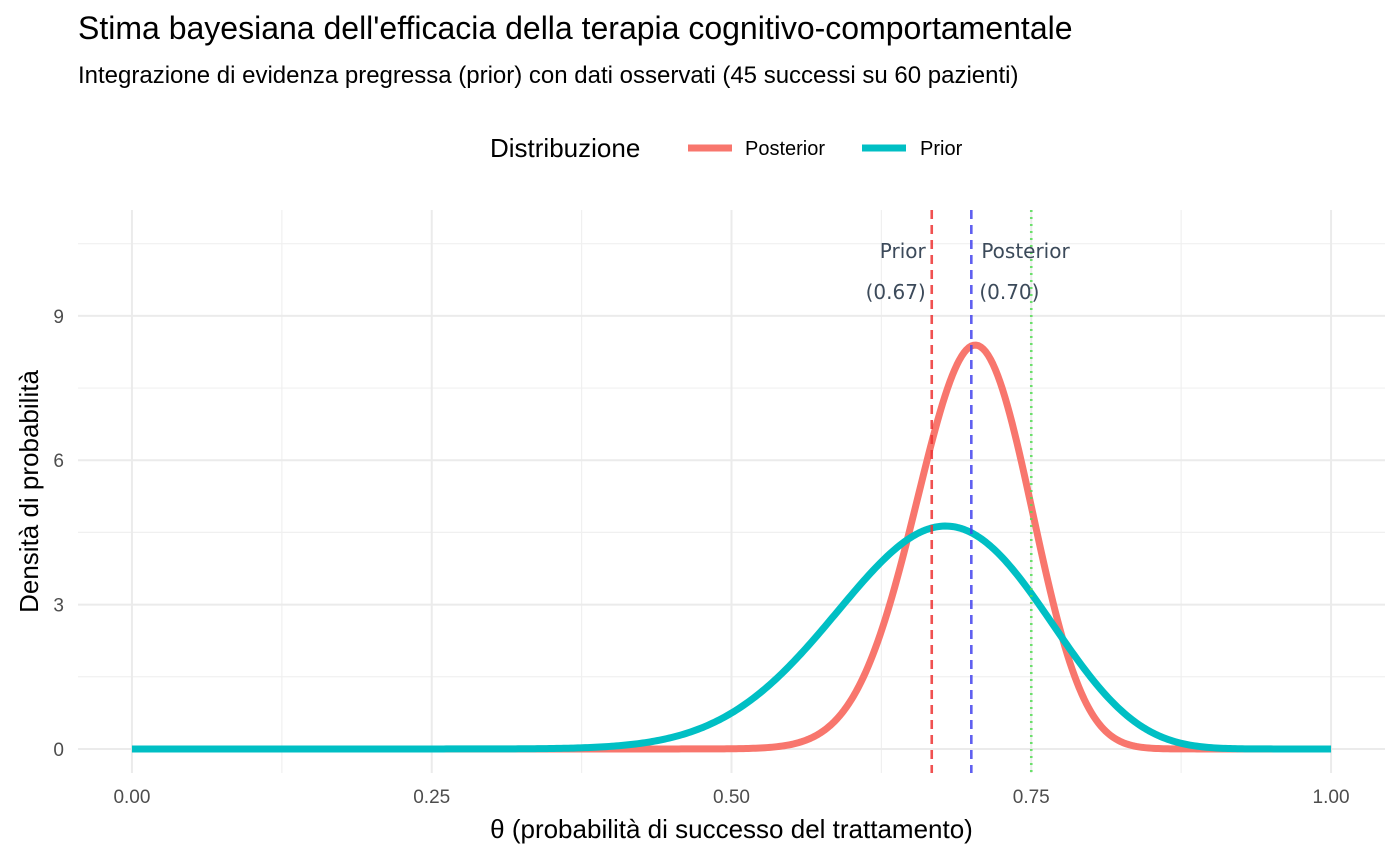 The image size is (1400, 865). I want to click on annotation-label: Posterior, so click(1025, 251).